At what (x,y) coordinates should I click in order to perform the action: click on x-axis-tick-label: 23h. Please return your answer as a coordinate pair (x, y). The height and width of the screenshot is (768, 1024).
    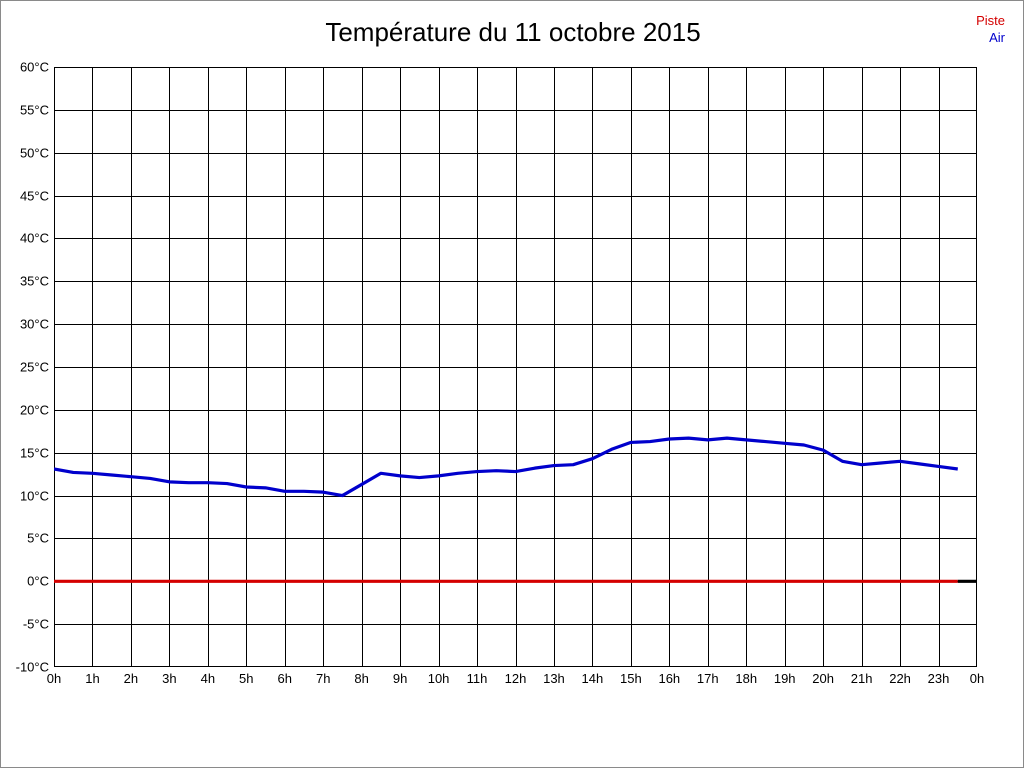
    Looking at the image, I should click on (938, 678).